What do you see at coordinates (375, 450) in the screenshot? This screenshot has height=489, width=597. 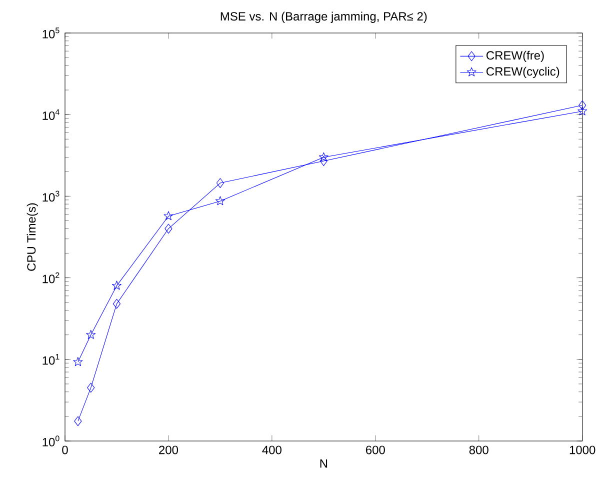 I see `x-tick-label: 600` at bounding box center [375, 450].